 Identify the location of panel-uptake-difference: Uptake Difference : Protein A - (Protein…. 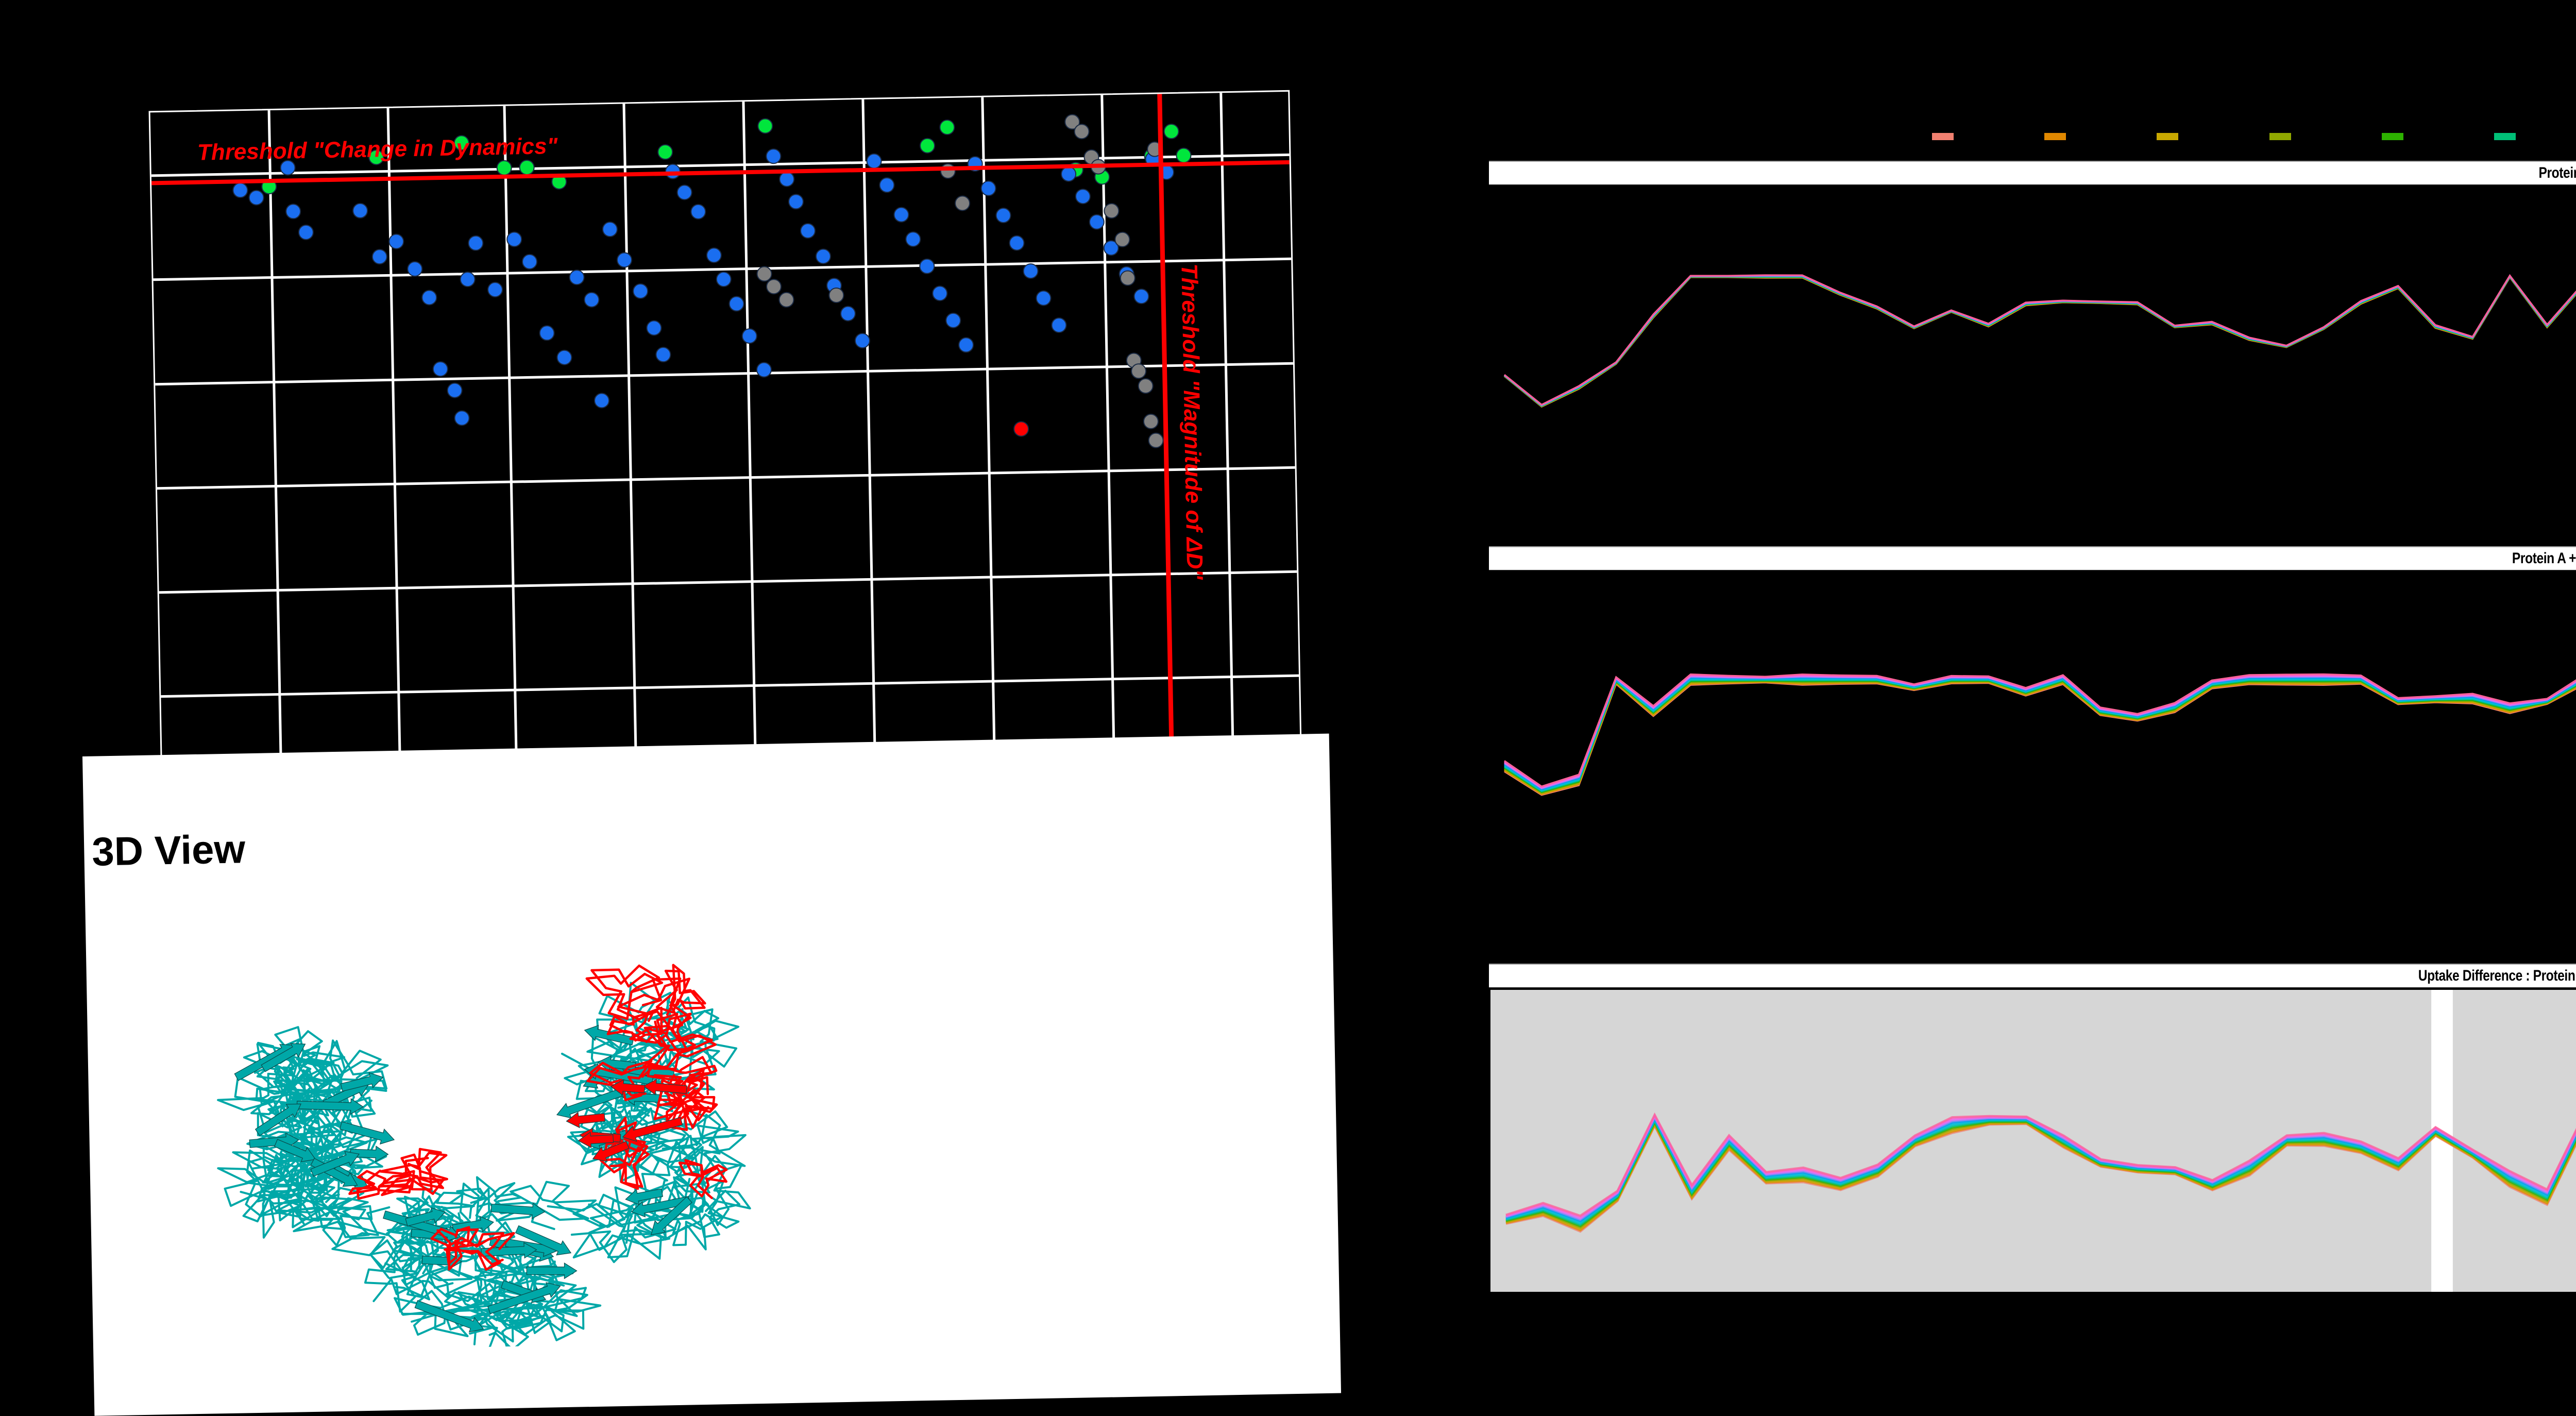
(2032, 1128).